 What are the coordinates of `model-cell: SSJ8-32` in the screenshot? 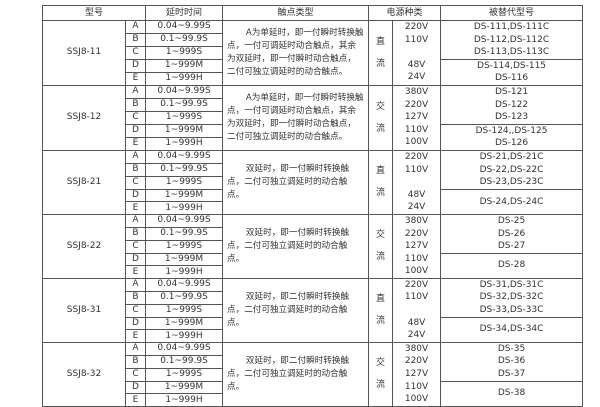 It's located at (84, 374).